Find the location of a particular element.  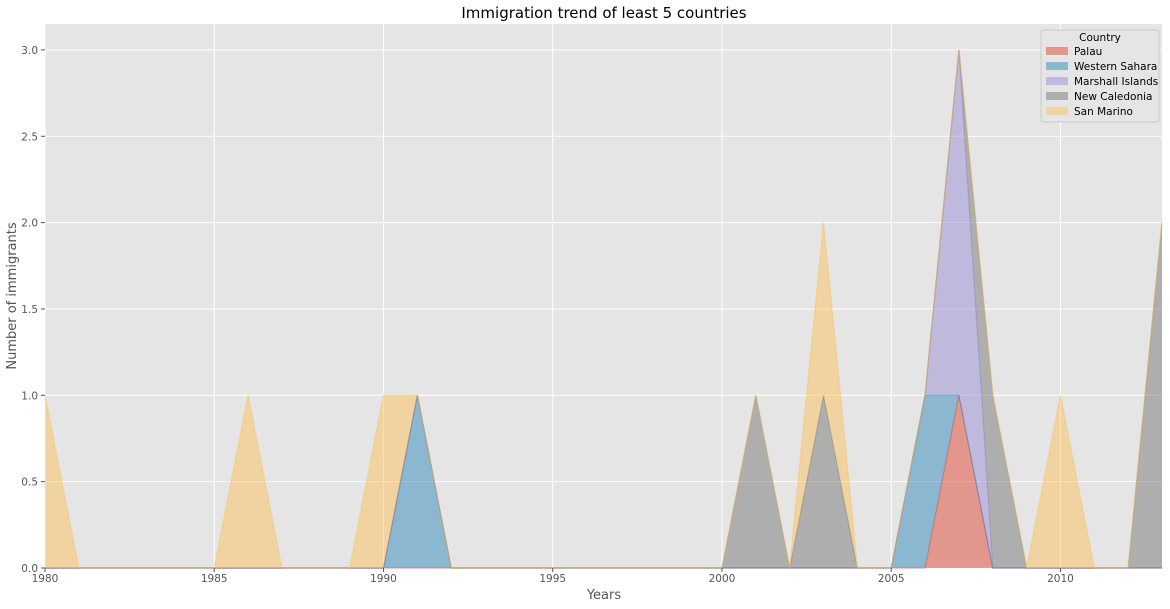

y-axis-title: Number of immigrants is located at coordinates (12, 295).